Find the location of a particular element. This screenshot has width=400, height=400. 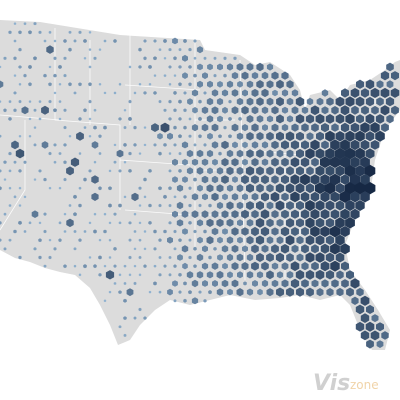

watermark-suffix: zone is located at coordinates (364, 385).